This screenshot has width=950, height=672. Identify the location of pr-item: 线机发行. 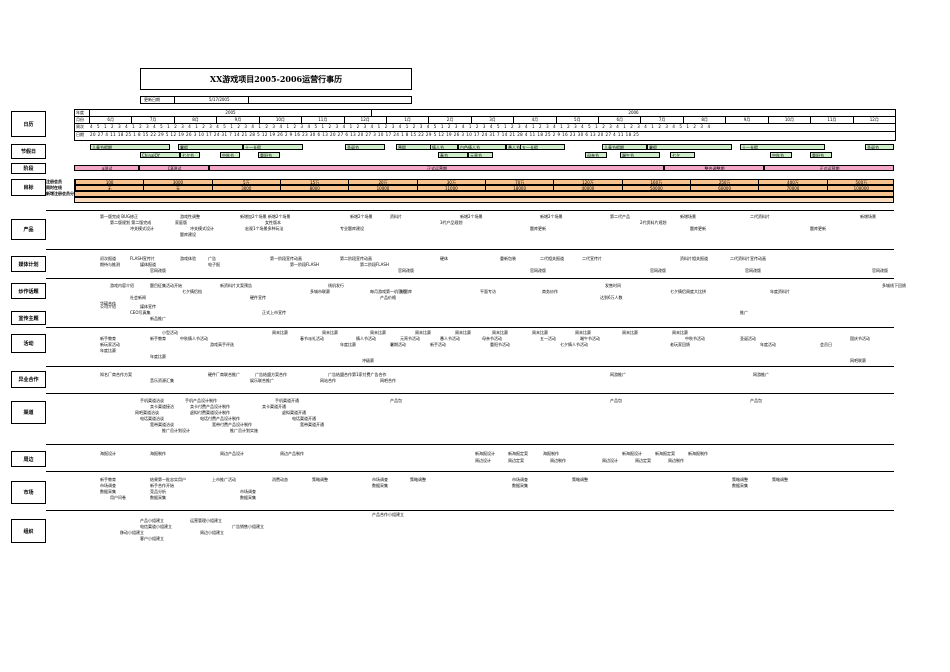
(336, 285).